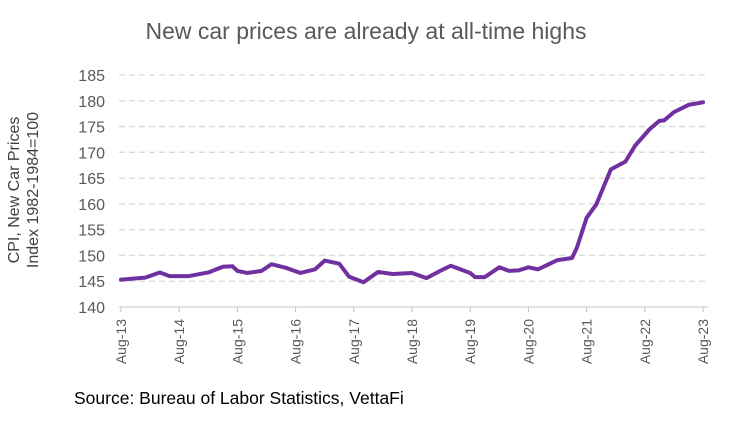 This screenshot has height=439, width=732. Describe the element at coordinates (645, 341) in the screenshot. I see `x-tick-label: Aug-22` at that location.